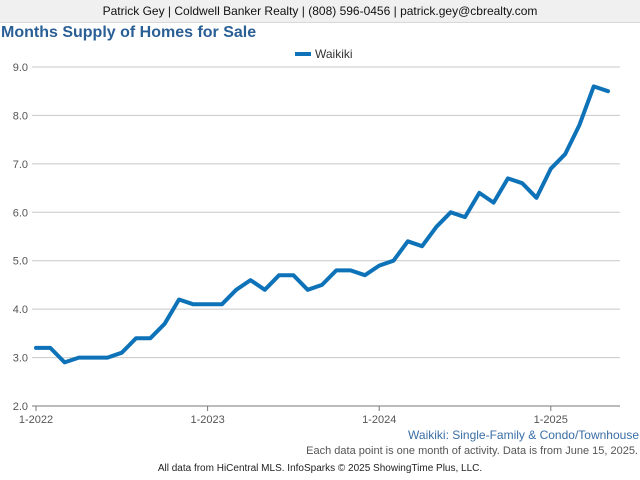 This screenshot has width=640, height=480. Describe the element at coordinates (551, 419) in the screenshot. I see `x-tick-label: 1-2025` at that location.